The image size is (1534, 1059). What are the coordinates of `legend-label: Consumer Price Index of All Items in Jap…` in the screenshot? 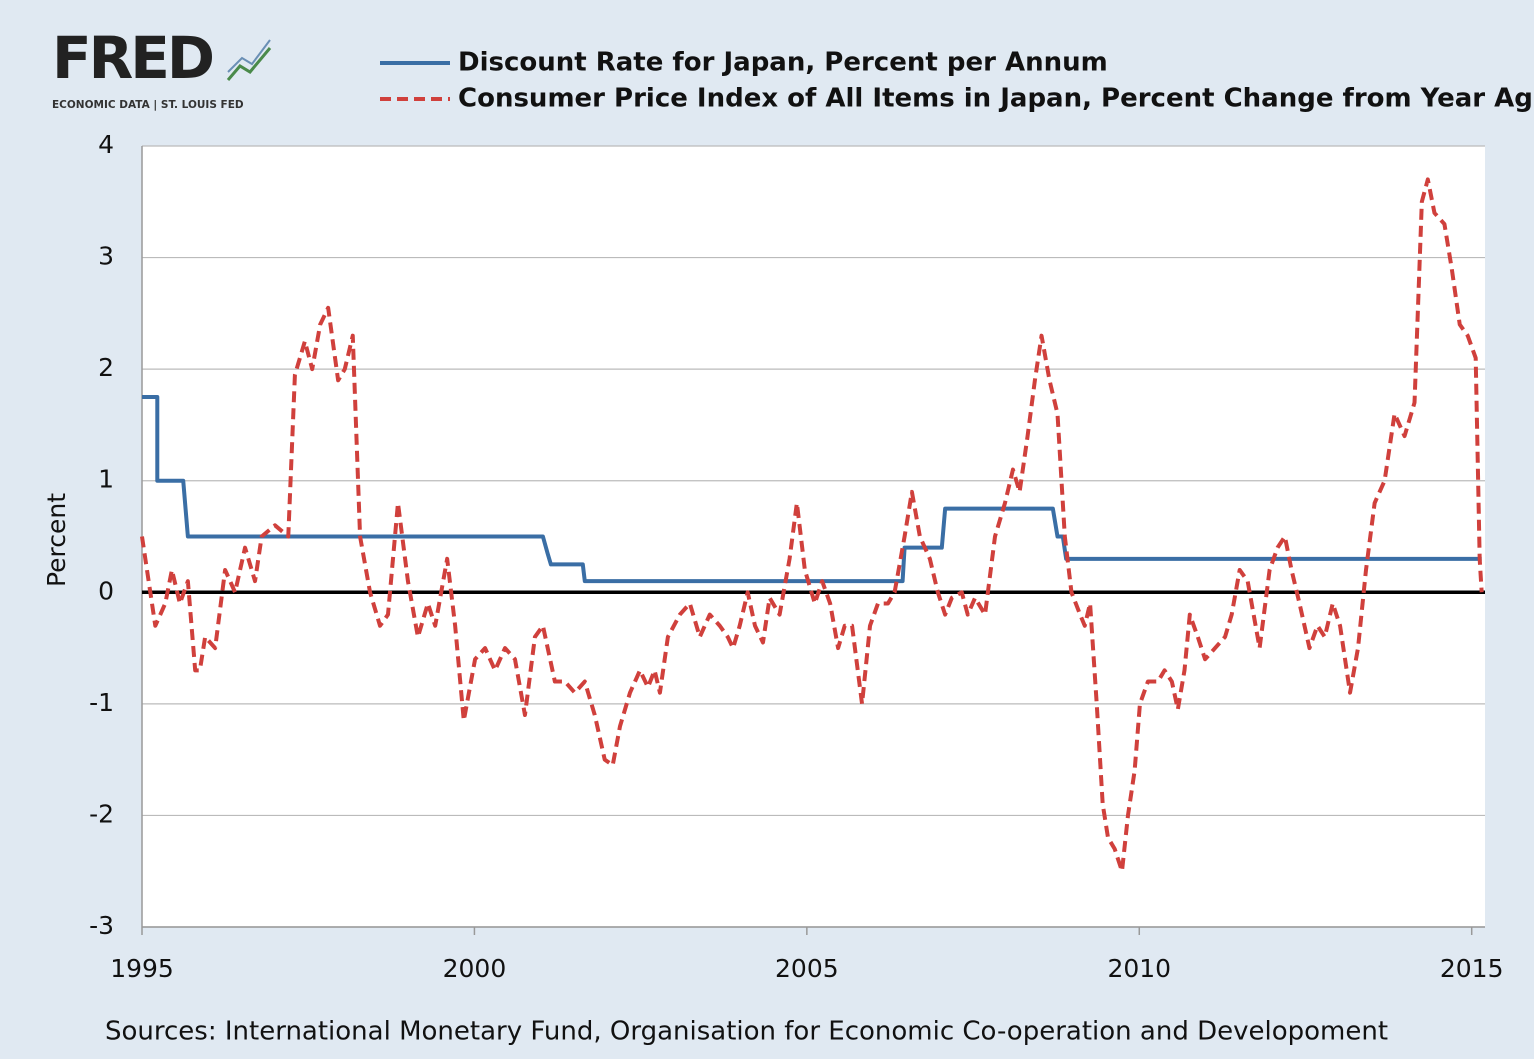 It's located at (996, 99).